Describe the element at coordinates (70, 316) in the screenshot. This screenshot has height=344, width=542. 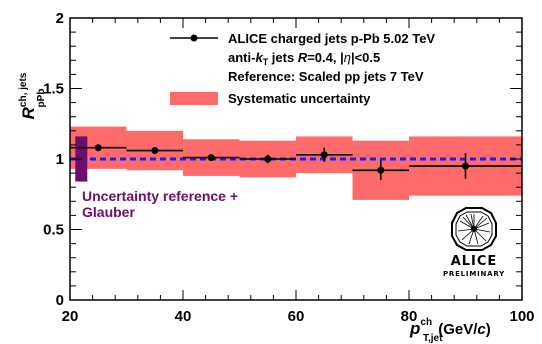
I see `x-tick-label-0: 20` at that location.